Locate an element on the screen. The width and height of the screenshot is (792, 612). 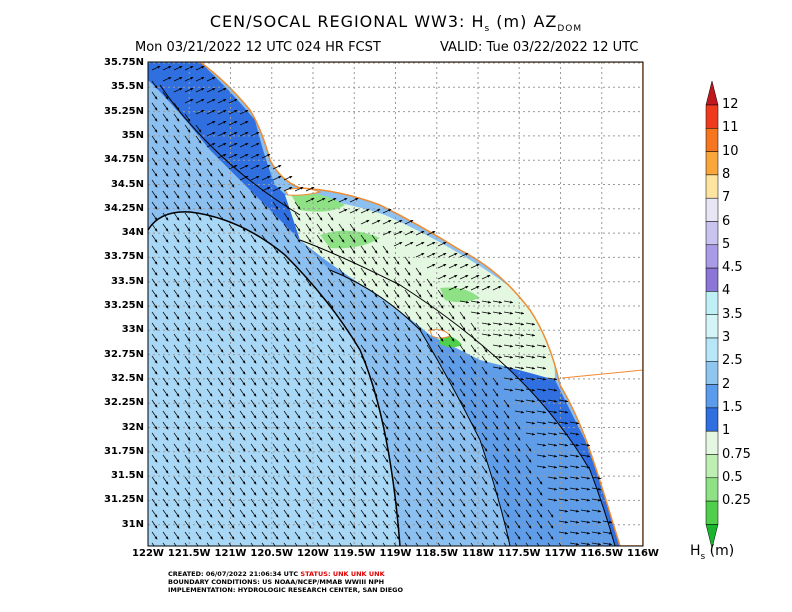
colorbar-label: 4.5 is located at coordinates (732, 268).